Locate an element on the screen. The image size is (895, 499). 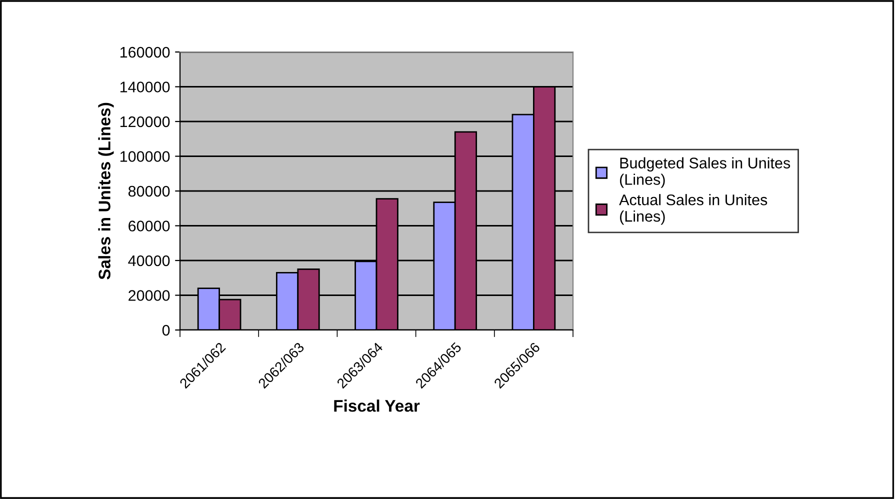
legend-label: Actual Sales in Unites (Lines) is located at coordinates (693, 209).